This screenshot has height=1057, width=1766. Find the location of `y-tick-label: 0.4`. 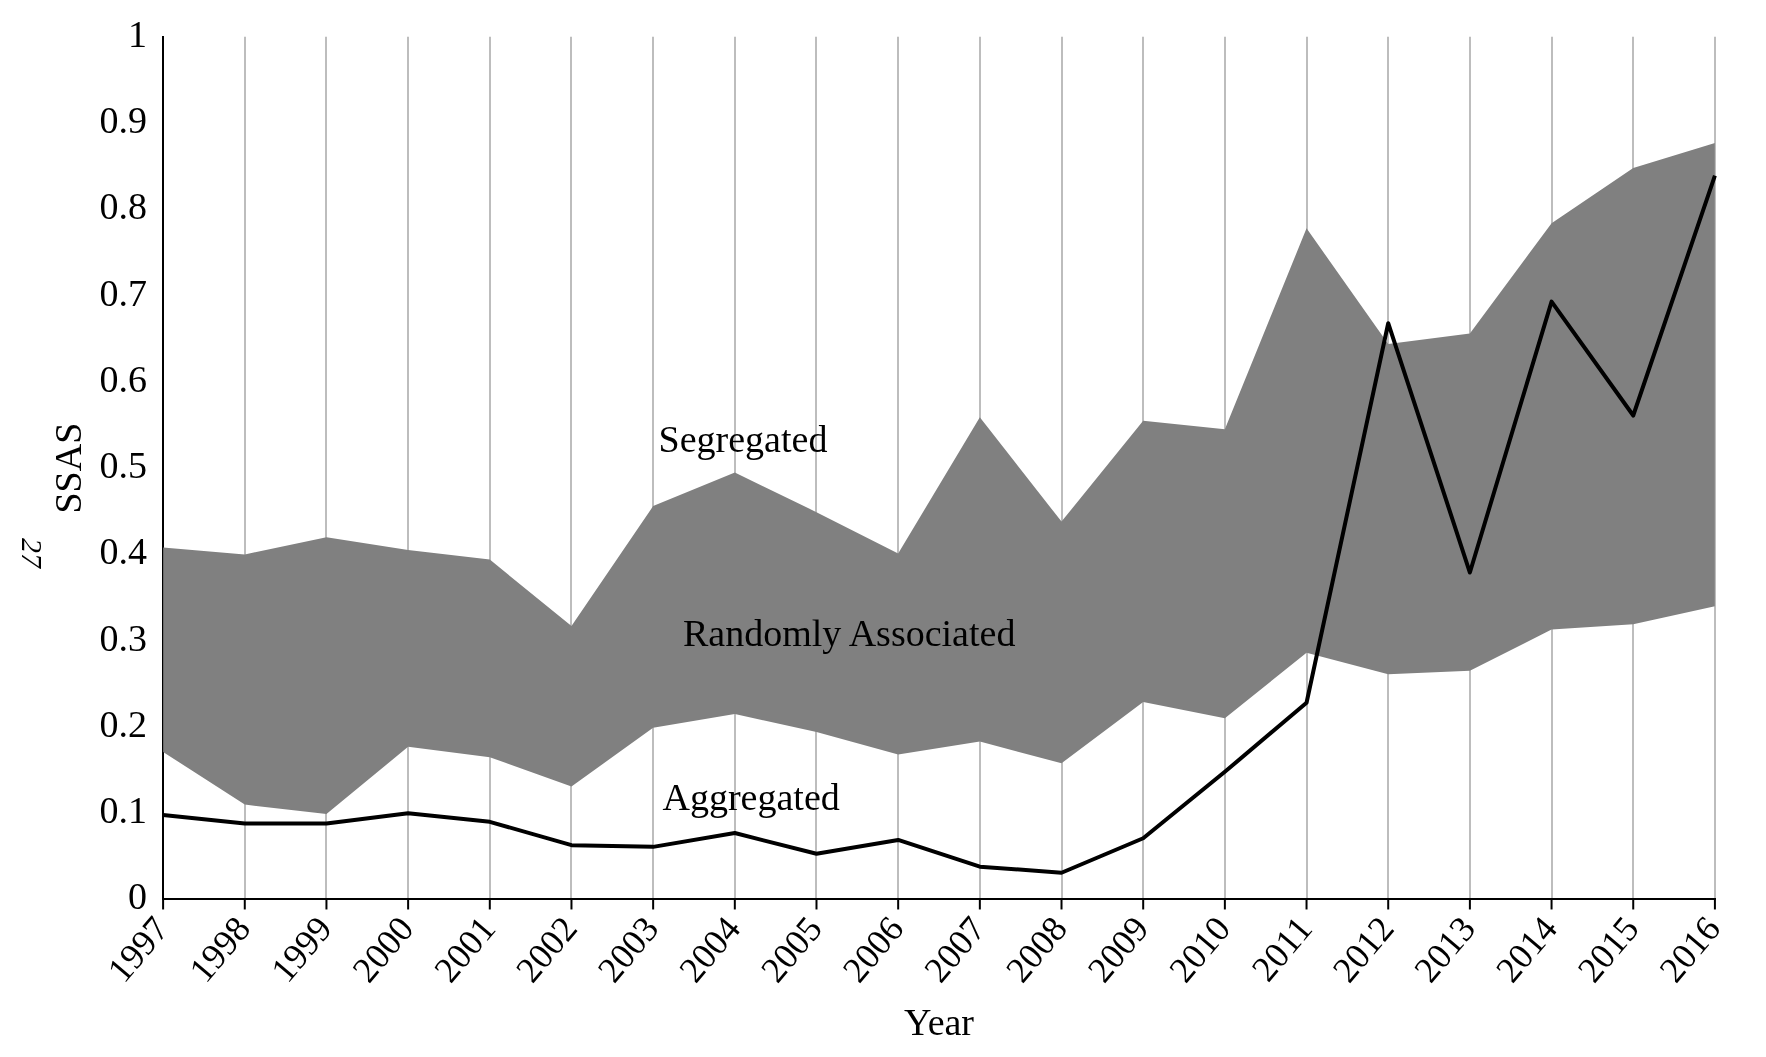

y-tick-label: 0.4 is located at coordinates (123, 551).